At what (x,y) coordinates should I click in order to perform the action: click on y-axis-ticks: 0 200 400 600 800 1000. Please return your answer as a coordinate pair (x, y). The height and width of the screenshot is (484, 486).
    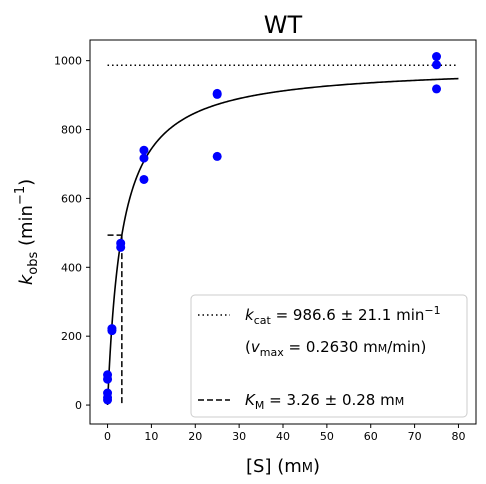
    Looking at the image, I should click on (72, 233).